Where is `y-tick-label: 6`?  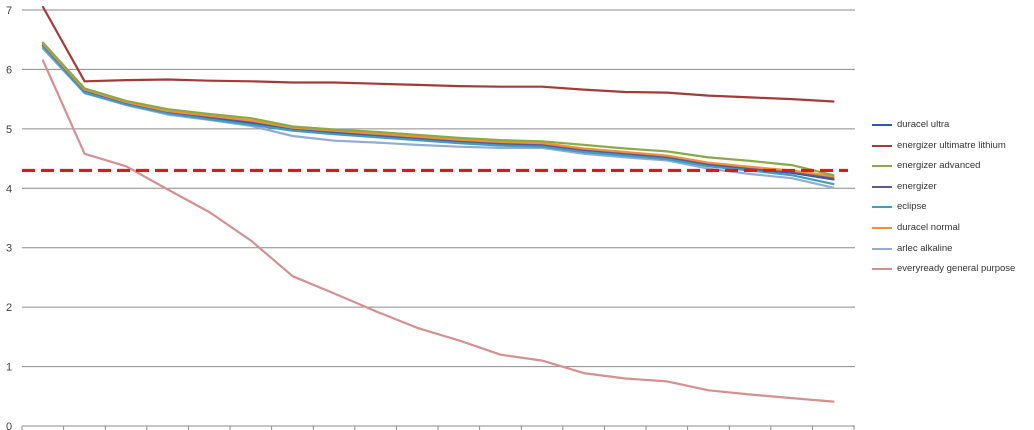 y-tick-label: 6 is located at coordinates (9, 70).